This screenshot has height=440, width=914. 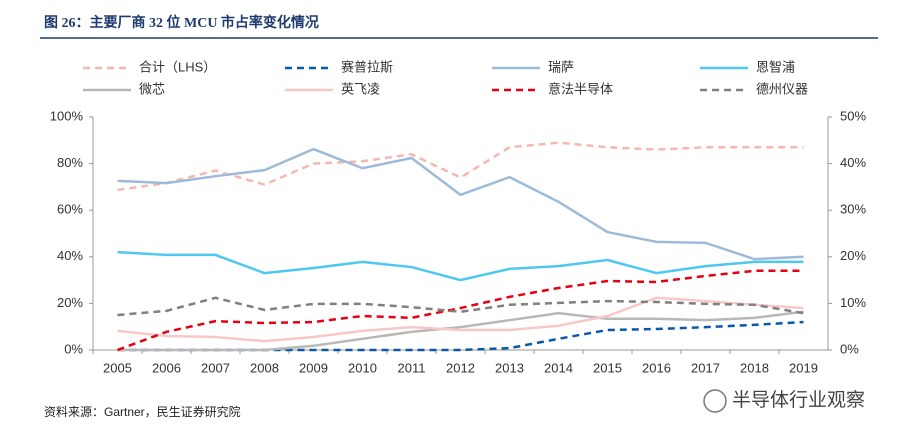 I want to click on legend-label: 德州仪器, so click(x=782, y=88).